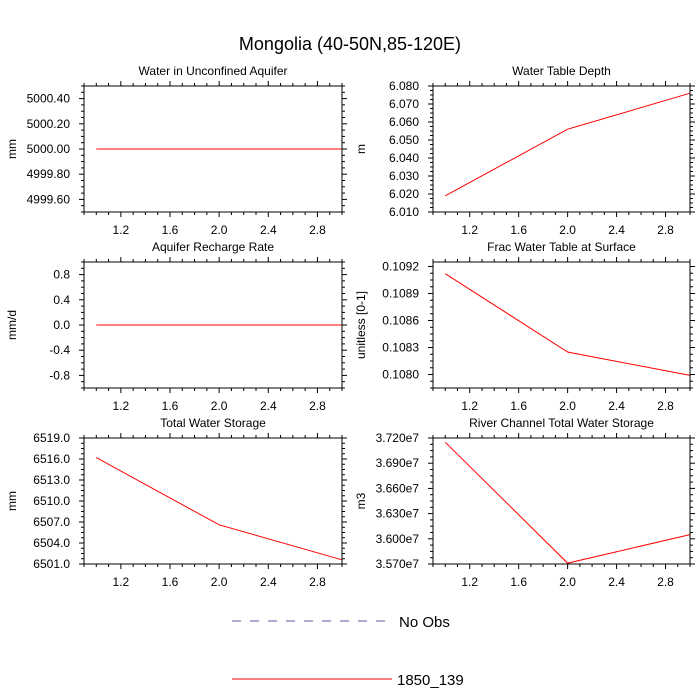 The height and width of the screenshot is (700, 700). What do you see at coordinates (567, 582) in the screenshot?
I see `x-tick-label-river-channel-storage: 2.0` at bounding box center [567, 582].